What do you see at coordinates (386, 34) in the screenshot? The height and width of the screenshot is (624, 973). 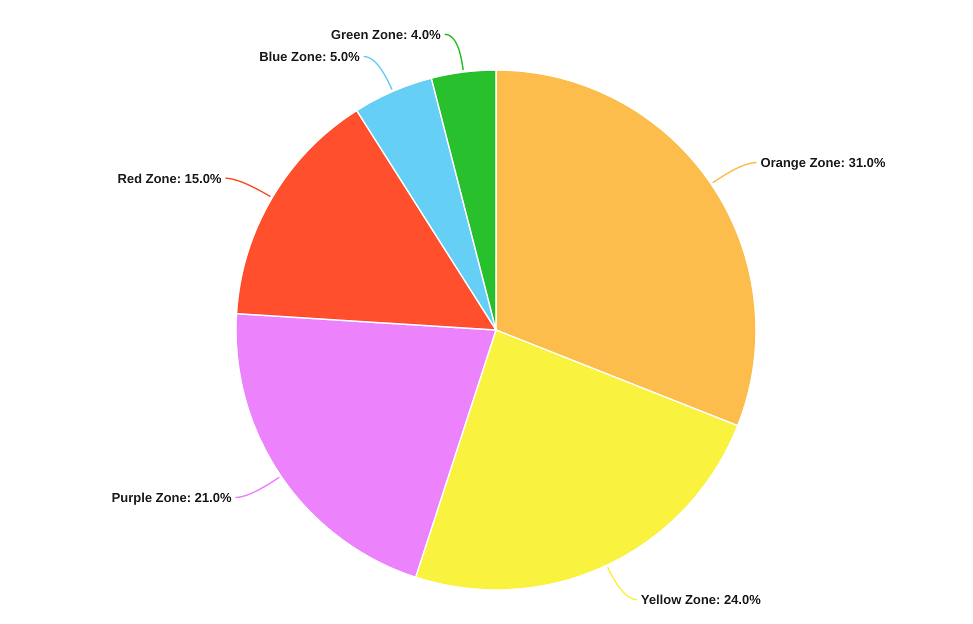 I see `slice-label: Green Zone: 4.0%` at bounding box center [386, 34].